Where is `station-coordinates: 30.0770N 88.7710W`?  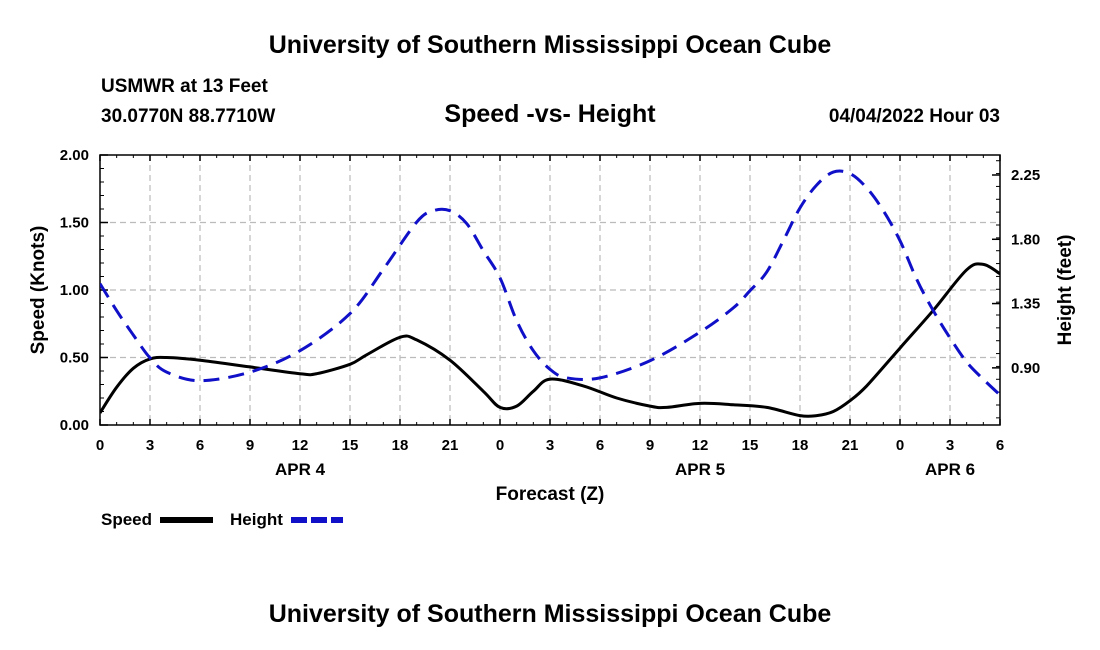 station-coordinates: 30.0770N 88.7710W is located at coordinates (188, 116).